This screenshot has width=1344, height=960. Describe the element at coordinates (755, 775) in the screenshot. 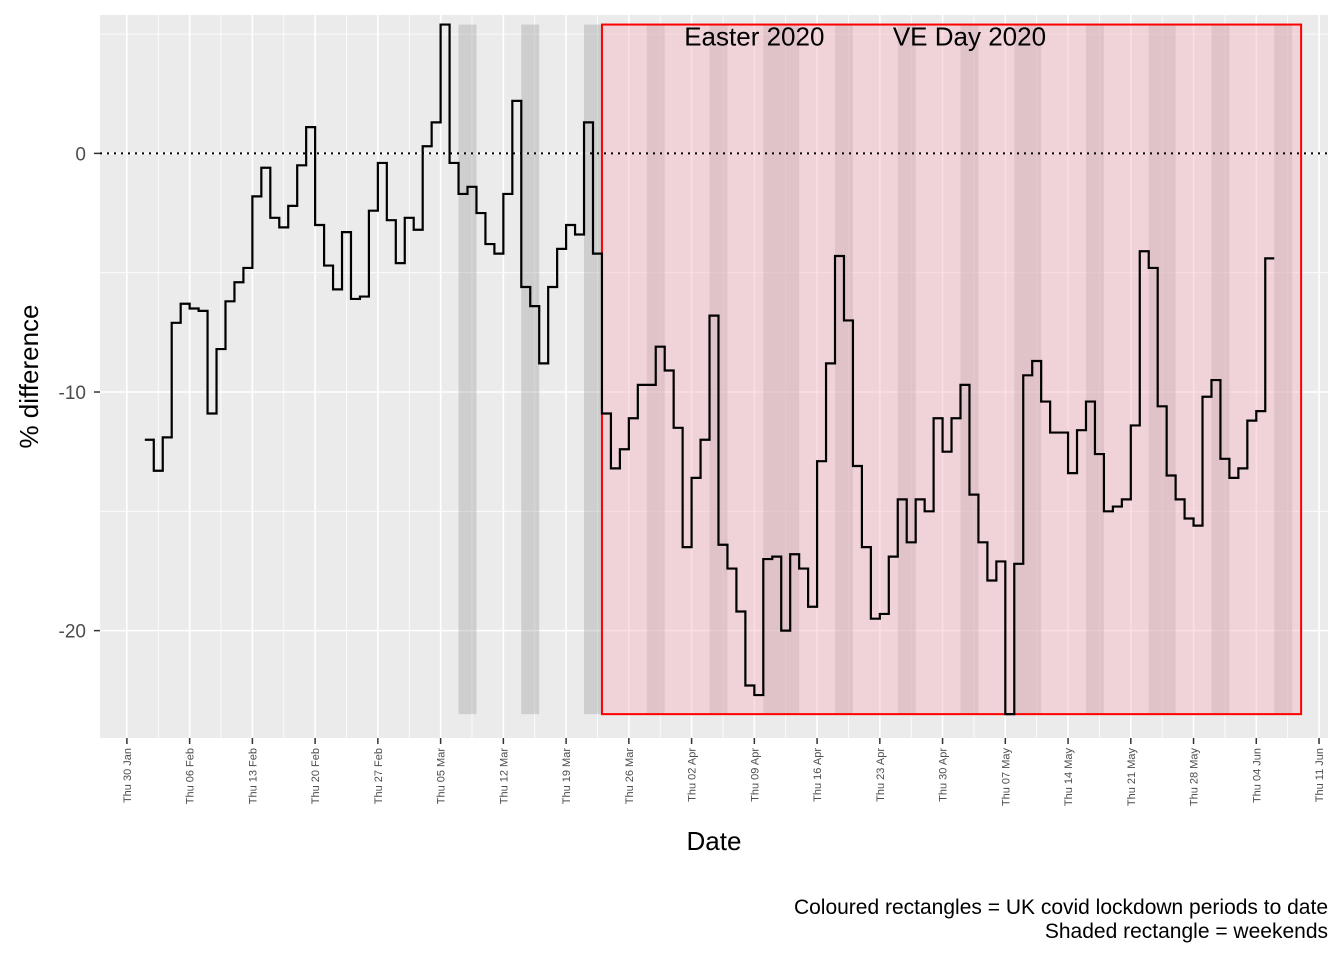

I see `x-tick-label: Thu 09 Apr` at that location.